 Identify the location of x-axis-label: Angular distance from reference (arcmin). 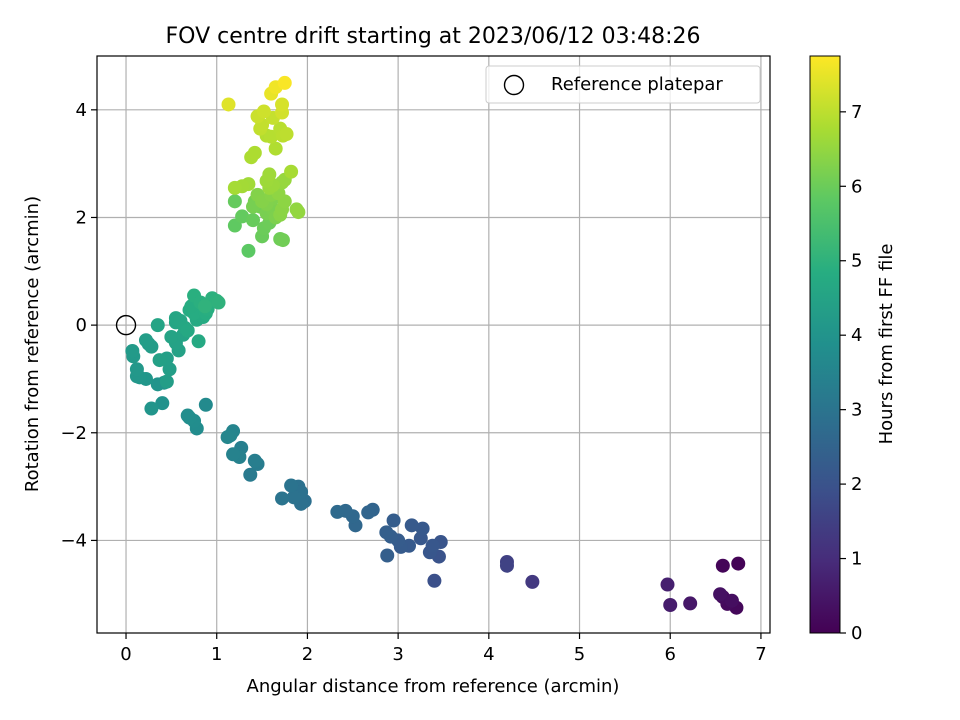
(433, 686).